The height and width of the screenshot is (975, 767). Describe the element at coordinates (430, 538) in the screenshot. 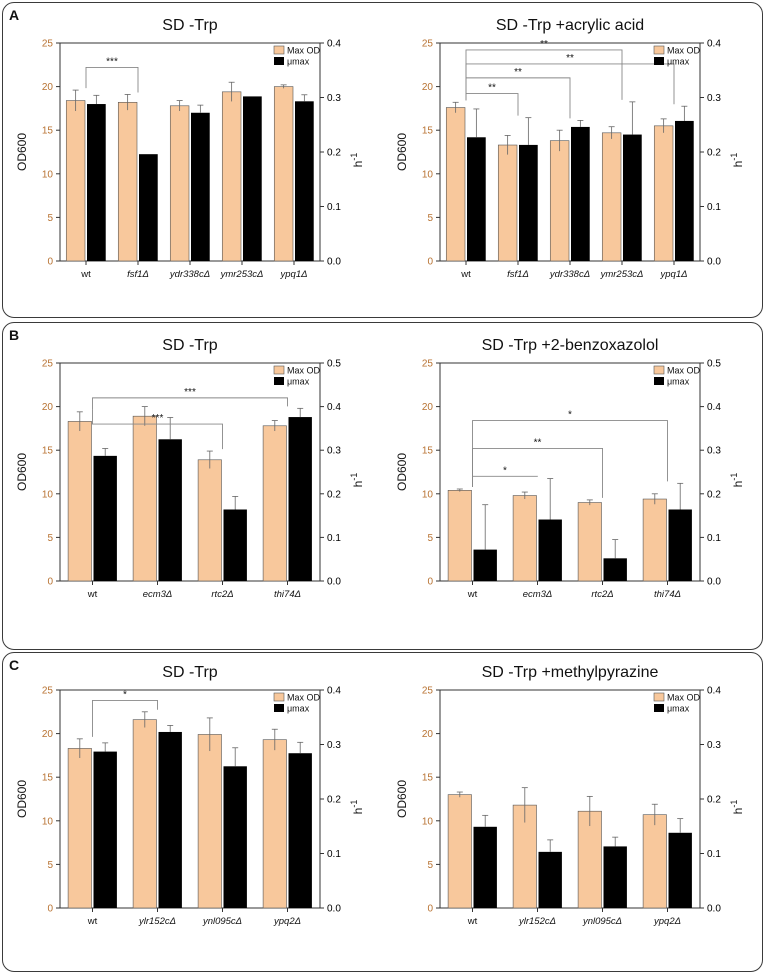

I see `y-tick-label: 5` at that location.